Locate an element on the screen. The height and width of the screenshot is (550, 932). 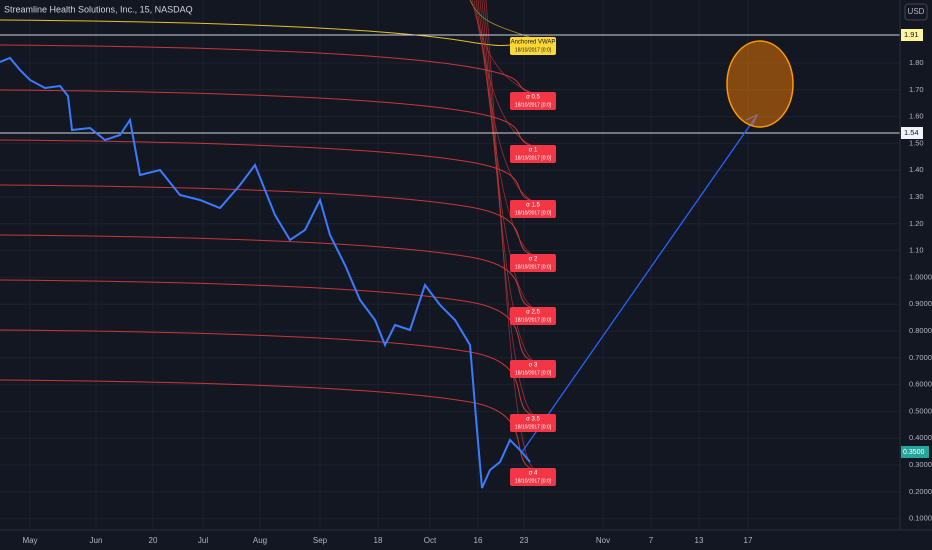
time-label: Nov is located at coordinates (603, 540).